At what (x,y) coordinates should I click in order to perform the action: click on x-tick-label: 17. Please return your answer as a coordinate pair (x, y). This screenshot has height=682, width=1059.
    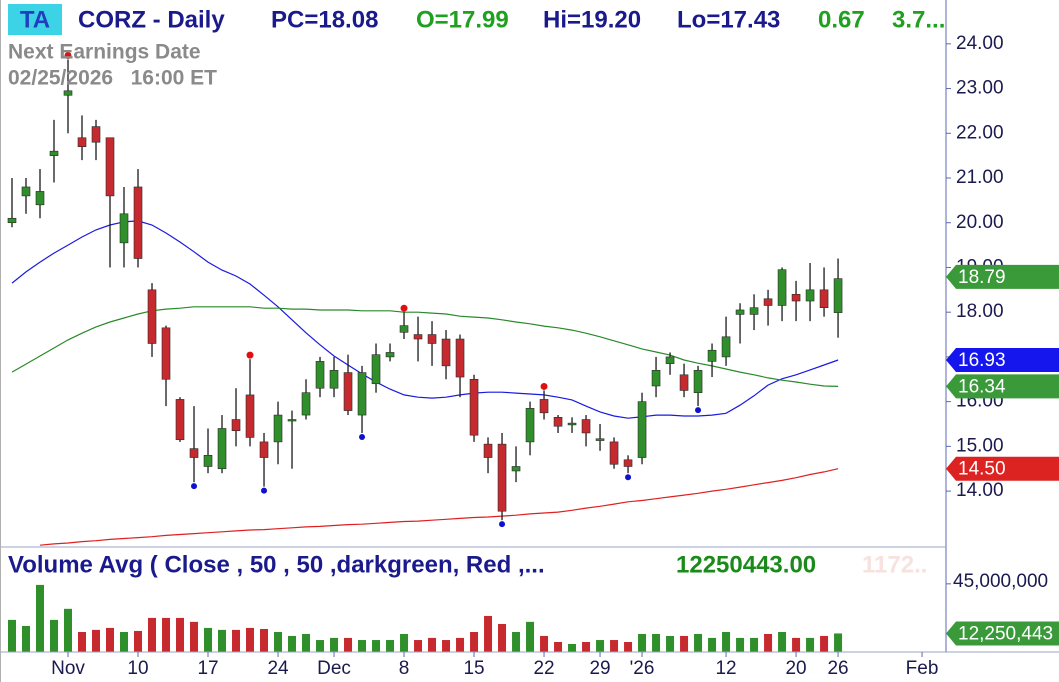
    Looking at the image, I should click on (207, 668).